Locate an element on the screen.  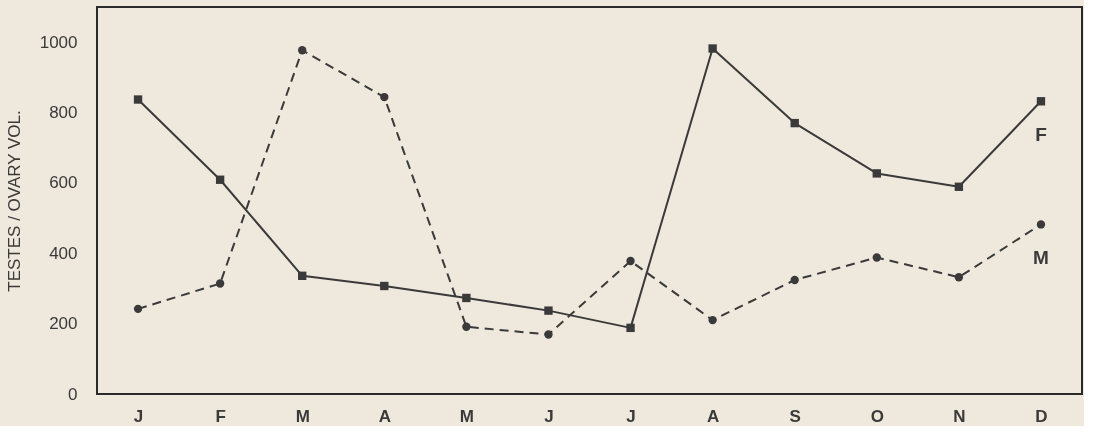
y-tick-label: 1000 is located at coordinates (58, 42).